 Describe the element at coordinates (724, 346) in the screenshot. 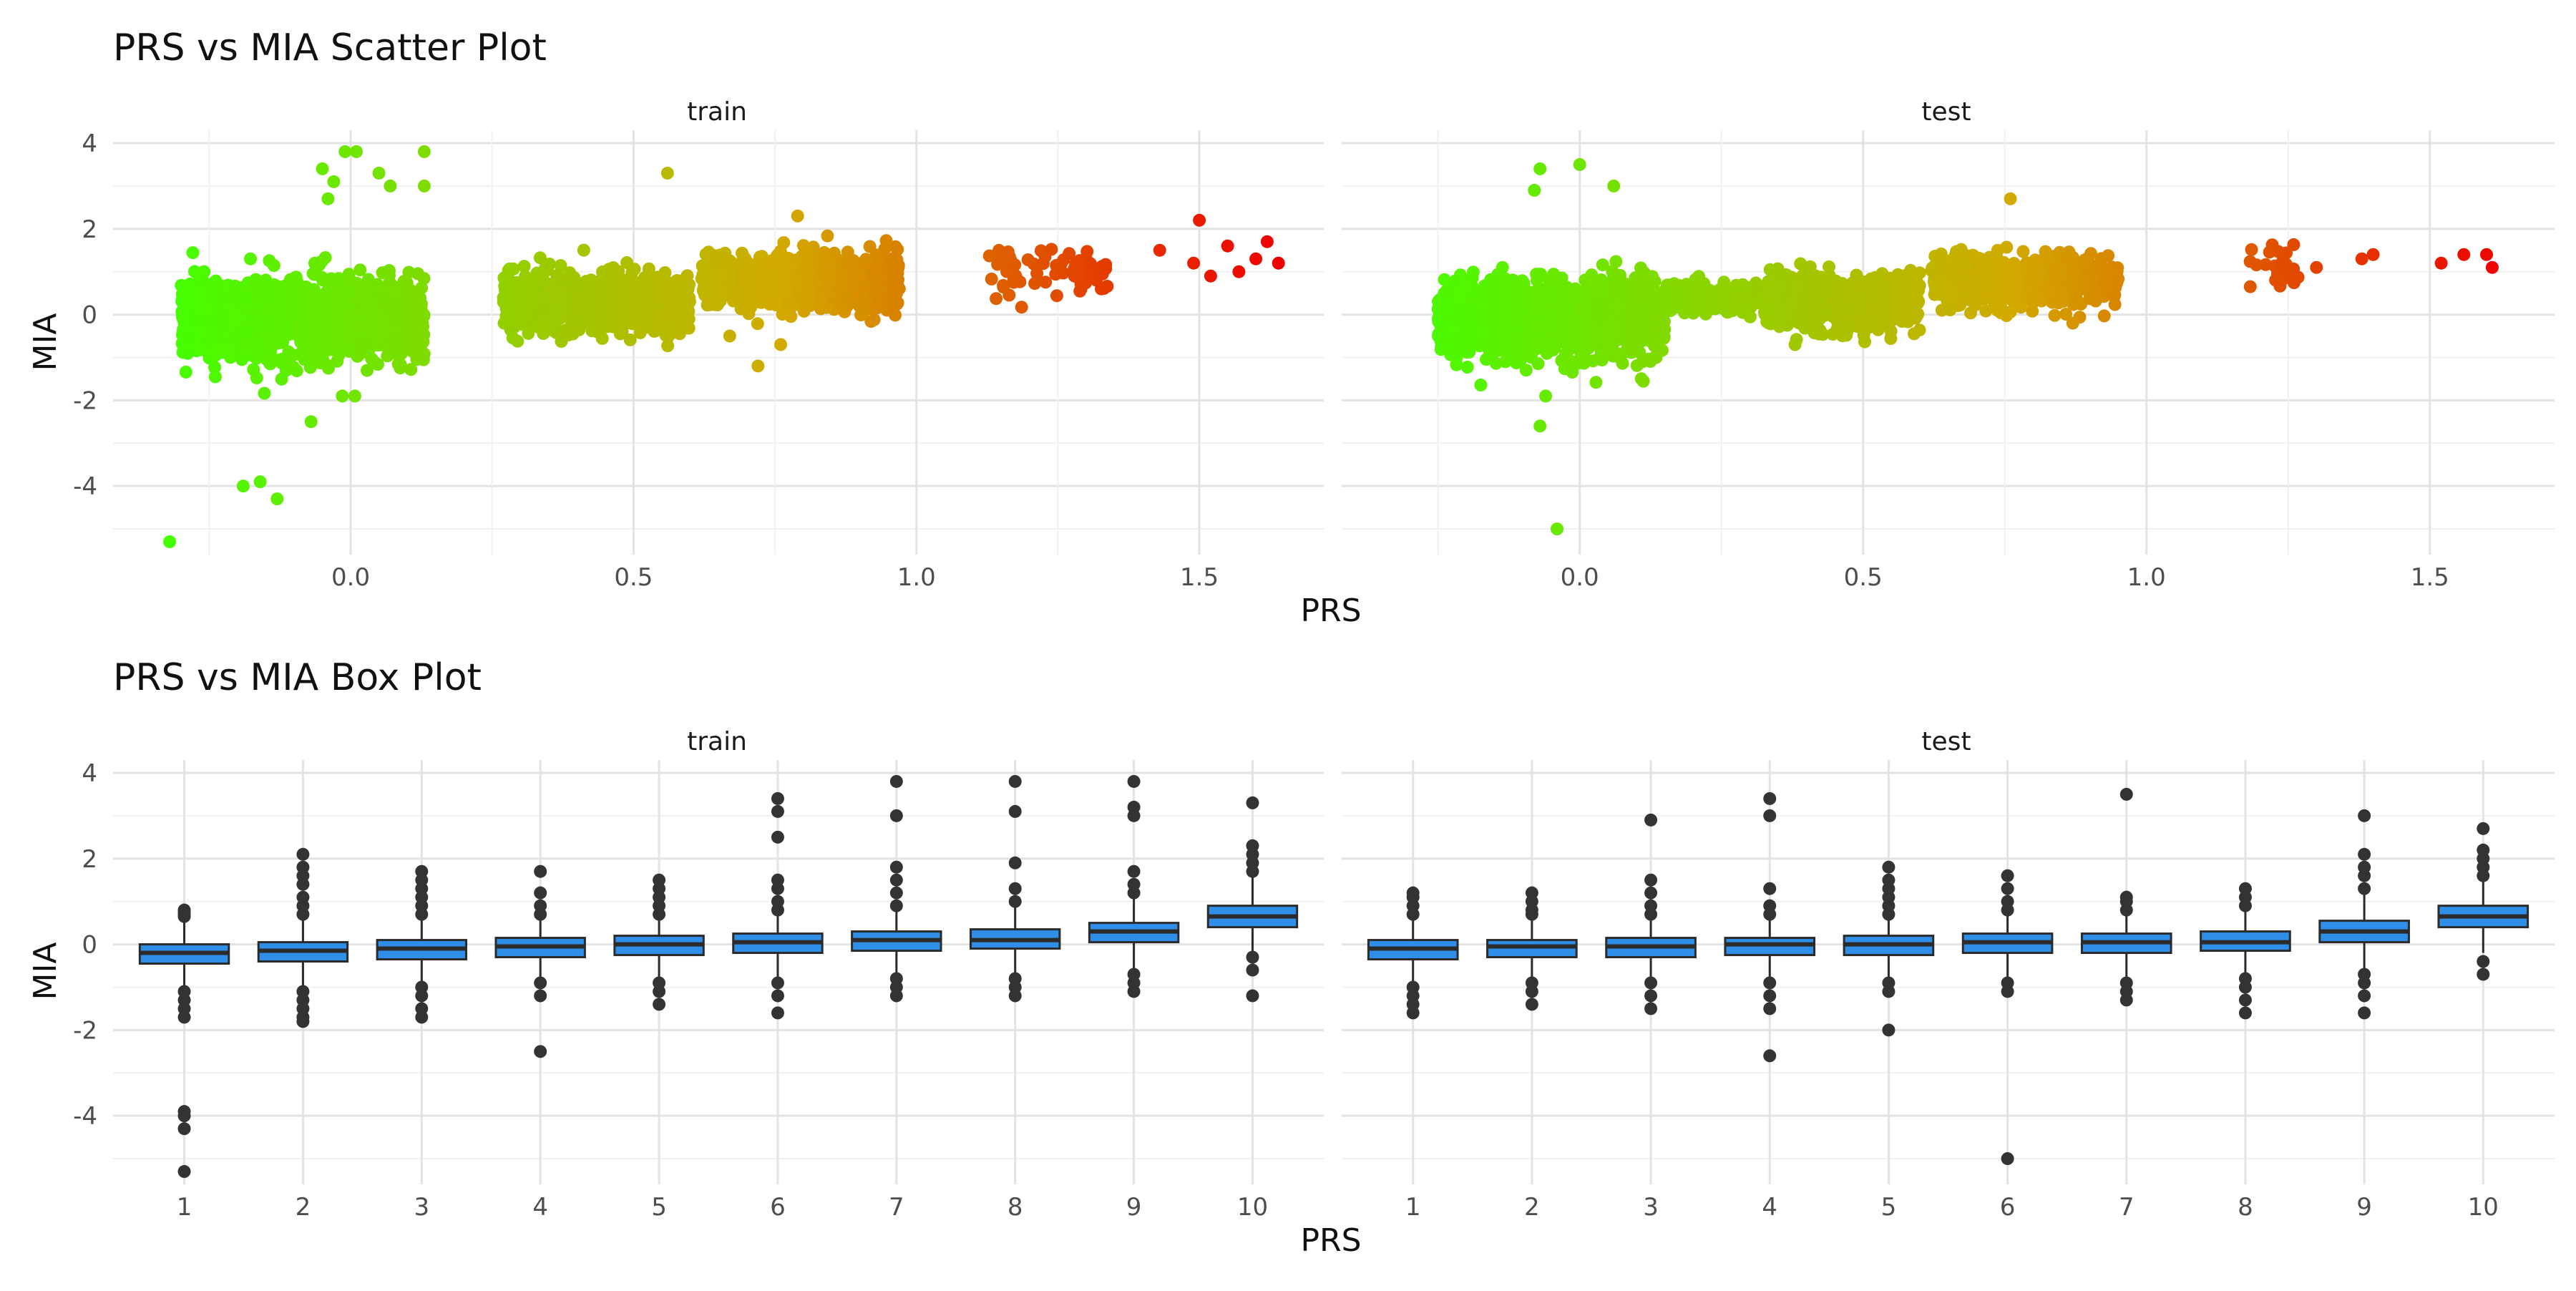

I see `scatter-train-points` at that location.